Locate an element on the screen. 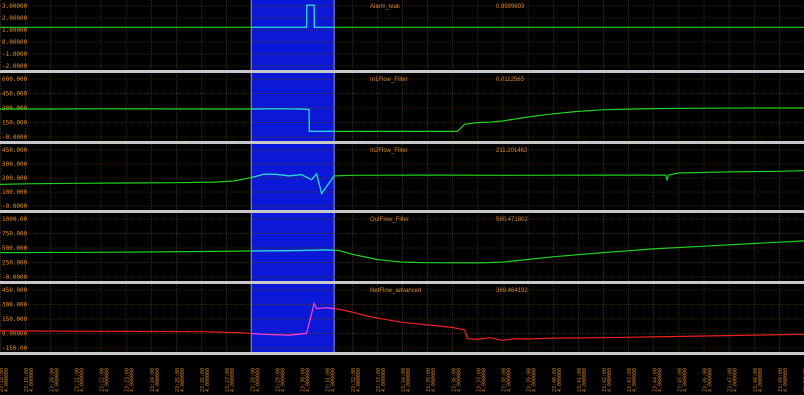 The width and height of the screenshot is (804, 395). x-tick-label: 23:41:00 is located at coordinates (580, 380).